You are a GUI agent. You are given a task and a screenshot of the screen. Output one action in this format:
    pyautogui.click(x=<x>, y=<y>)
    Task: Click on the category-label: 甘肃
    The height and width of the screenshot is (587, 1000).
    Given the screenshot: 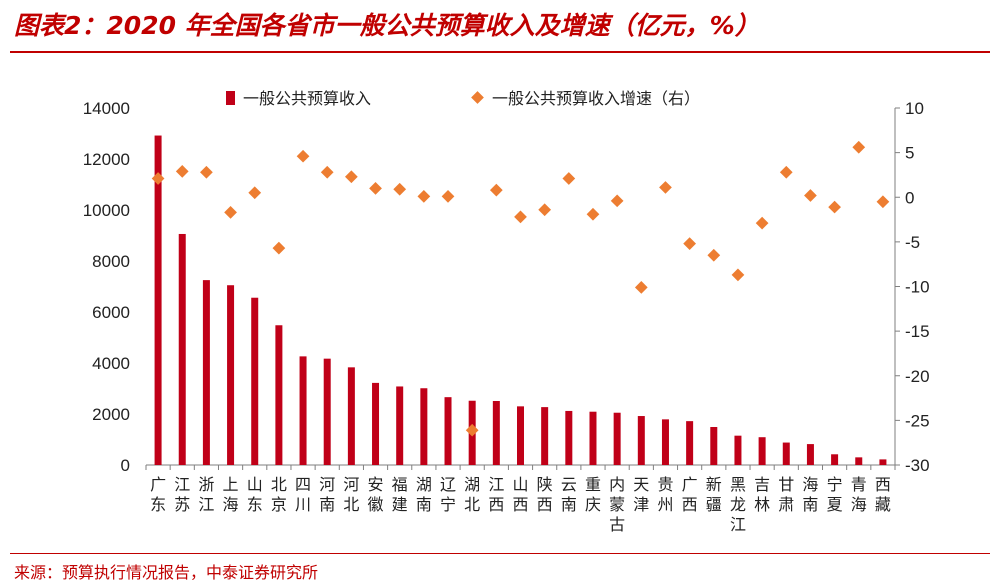 What is the action you would take?
    pyautogui.click(x=786, y=494)
    